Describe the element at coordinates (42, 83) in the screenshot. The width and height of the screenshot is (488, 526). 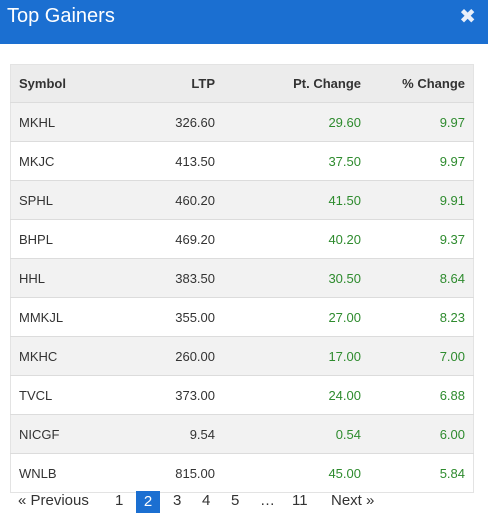
I see `column-header-symbol: Symbol` at that location.